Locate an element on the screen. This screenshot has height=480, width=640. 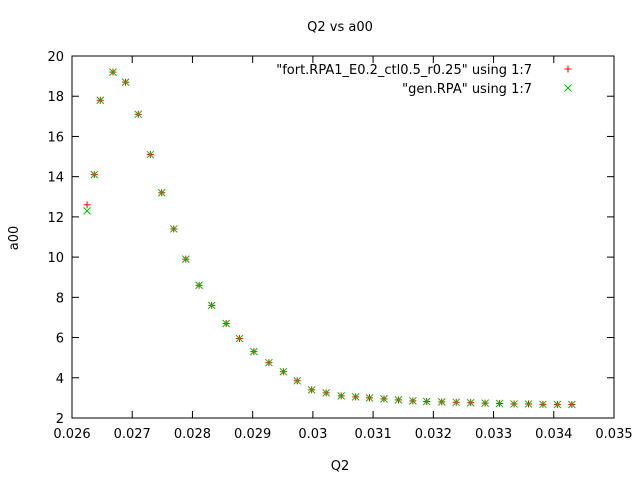
y-tick-label: 18 is located at coordinates (55, 97).